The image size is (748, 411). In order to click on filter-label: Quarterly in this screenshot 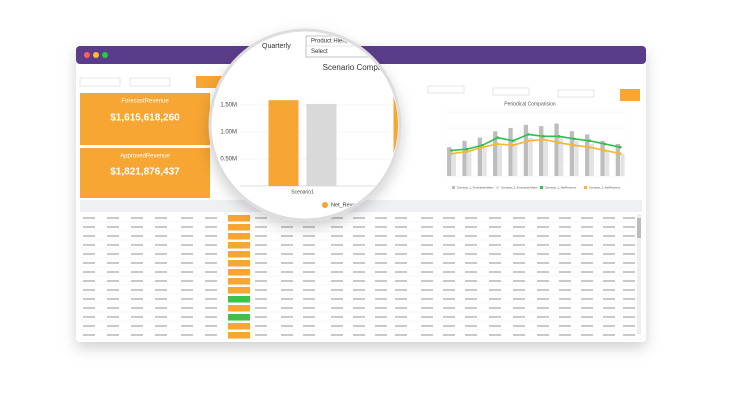, I will do `click(276, 46)`.